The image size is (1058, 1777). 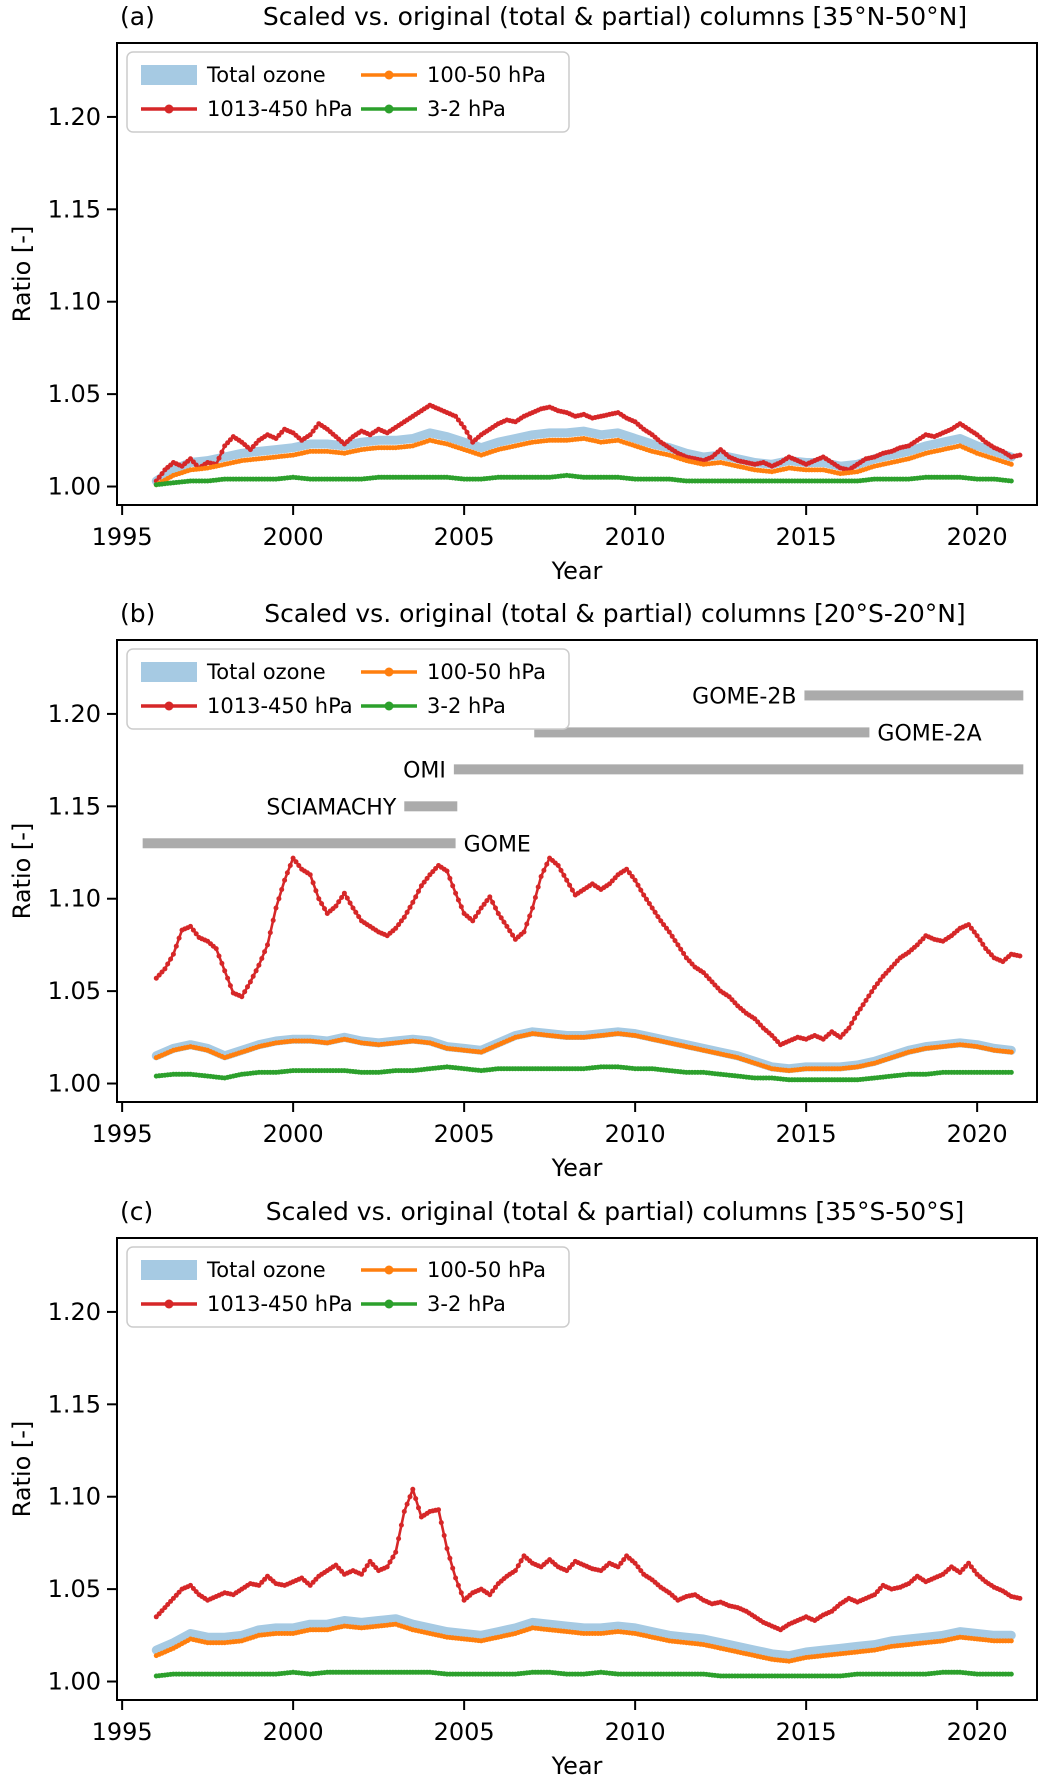 What do you see at coordinates (702, 732) in the screenshot?
I see `instrument-bar-gome-2a` at bounding box center [702, 732].